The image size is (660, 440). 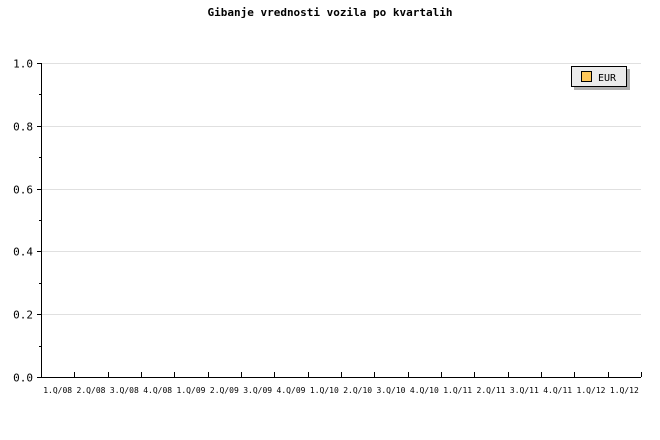 I want to click on x-tick-label: 3.Q/09, so click(x=257, y=390).